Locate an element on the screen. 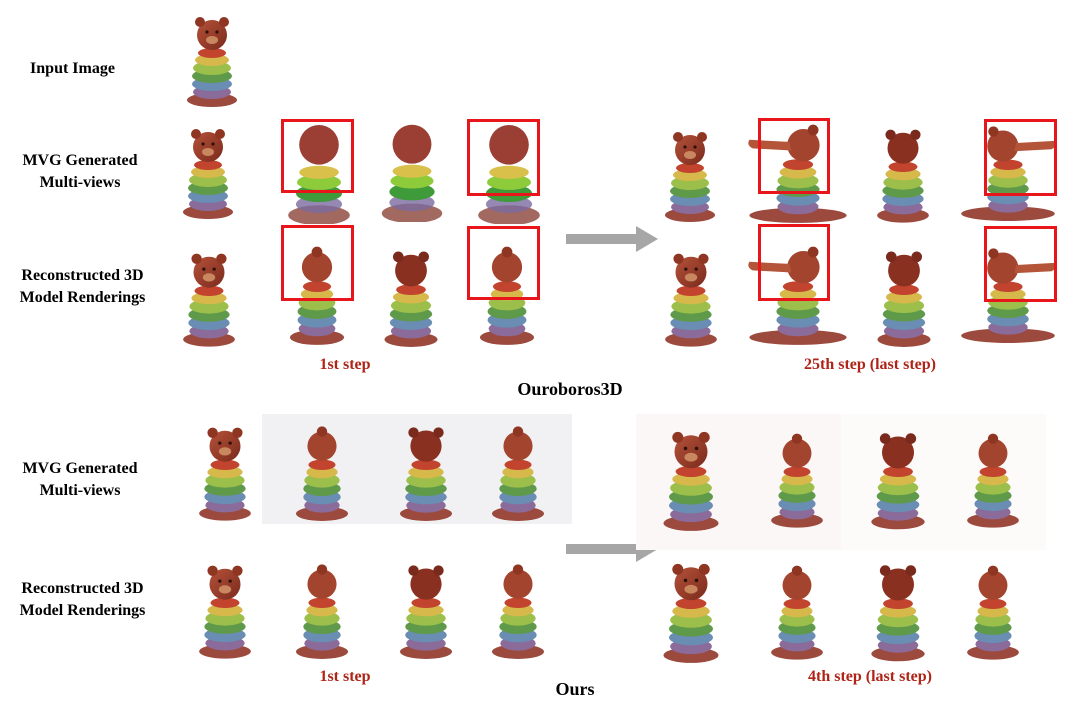  row-label-recon-line1: Reconstructed 3D is located at coordinates (82, 275).